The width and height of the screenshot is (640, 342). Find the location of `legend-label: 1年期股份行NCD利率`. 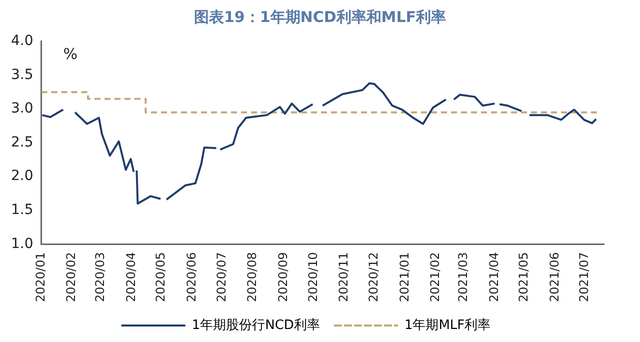

legend-label: 1年期股份行NCD利率 is located at coordinates (256, 324).